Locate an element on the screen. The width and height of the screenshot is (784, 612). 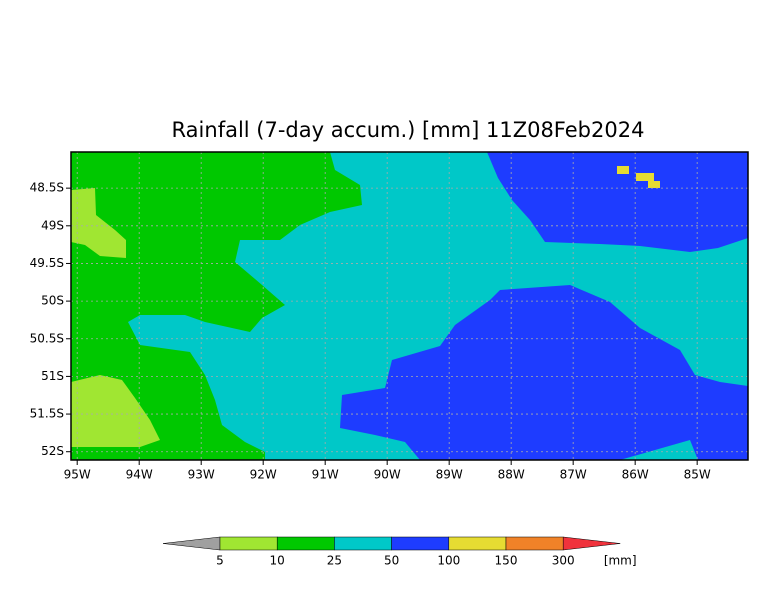
colorbar-label: 25 is located at coordinates (334, 561).